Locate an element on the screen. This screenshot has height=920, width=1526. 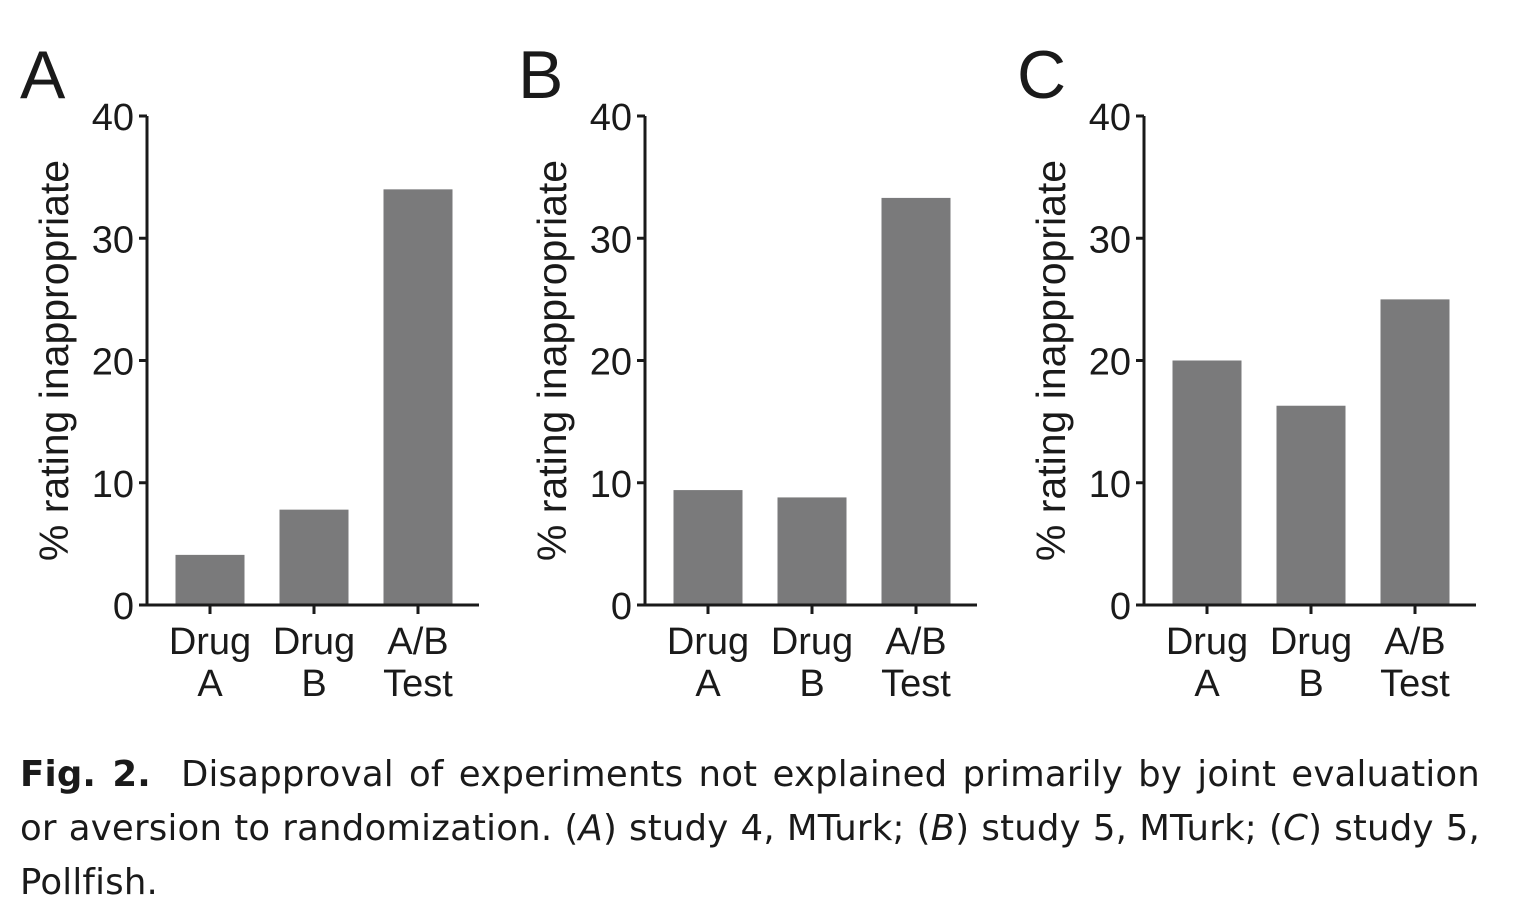
panel-b-y-tick-label: 30 is located at coordinates (611, 240).